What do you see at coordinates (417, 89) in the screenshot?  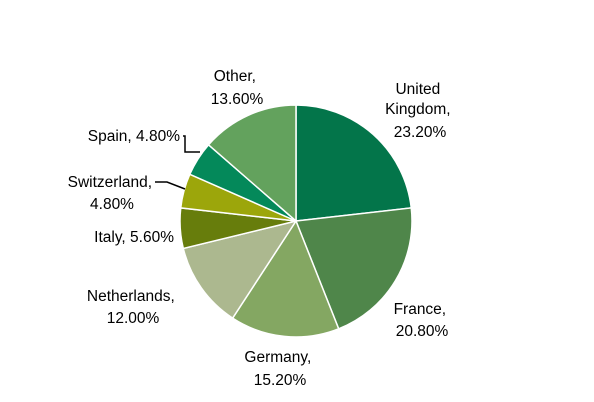 I see `label-united-kingdom-name-1: United` at bounding box center [417, 89].